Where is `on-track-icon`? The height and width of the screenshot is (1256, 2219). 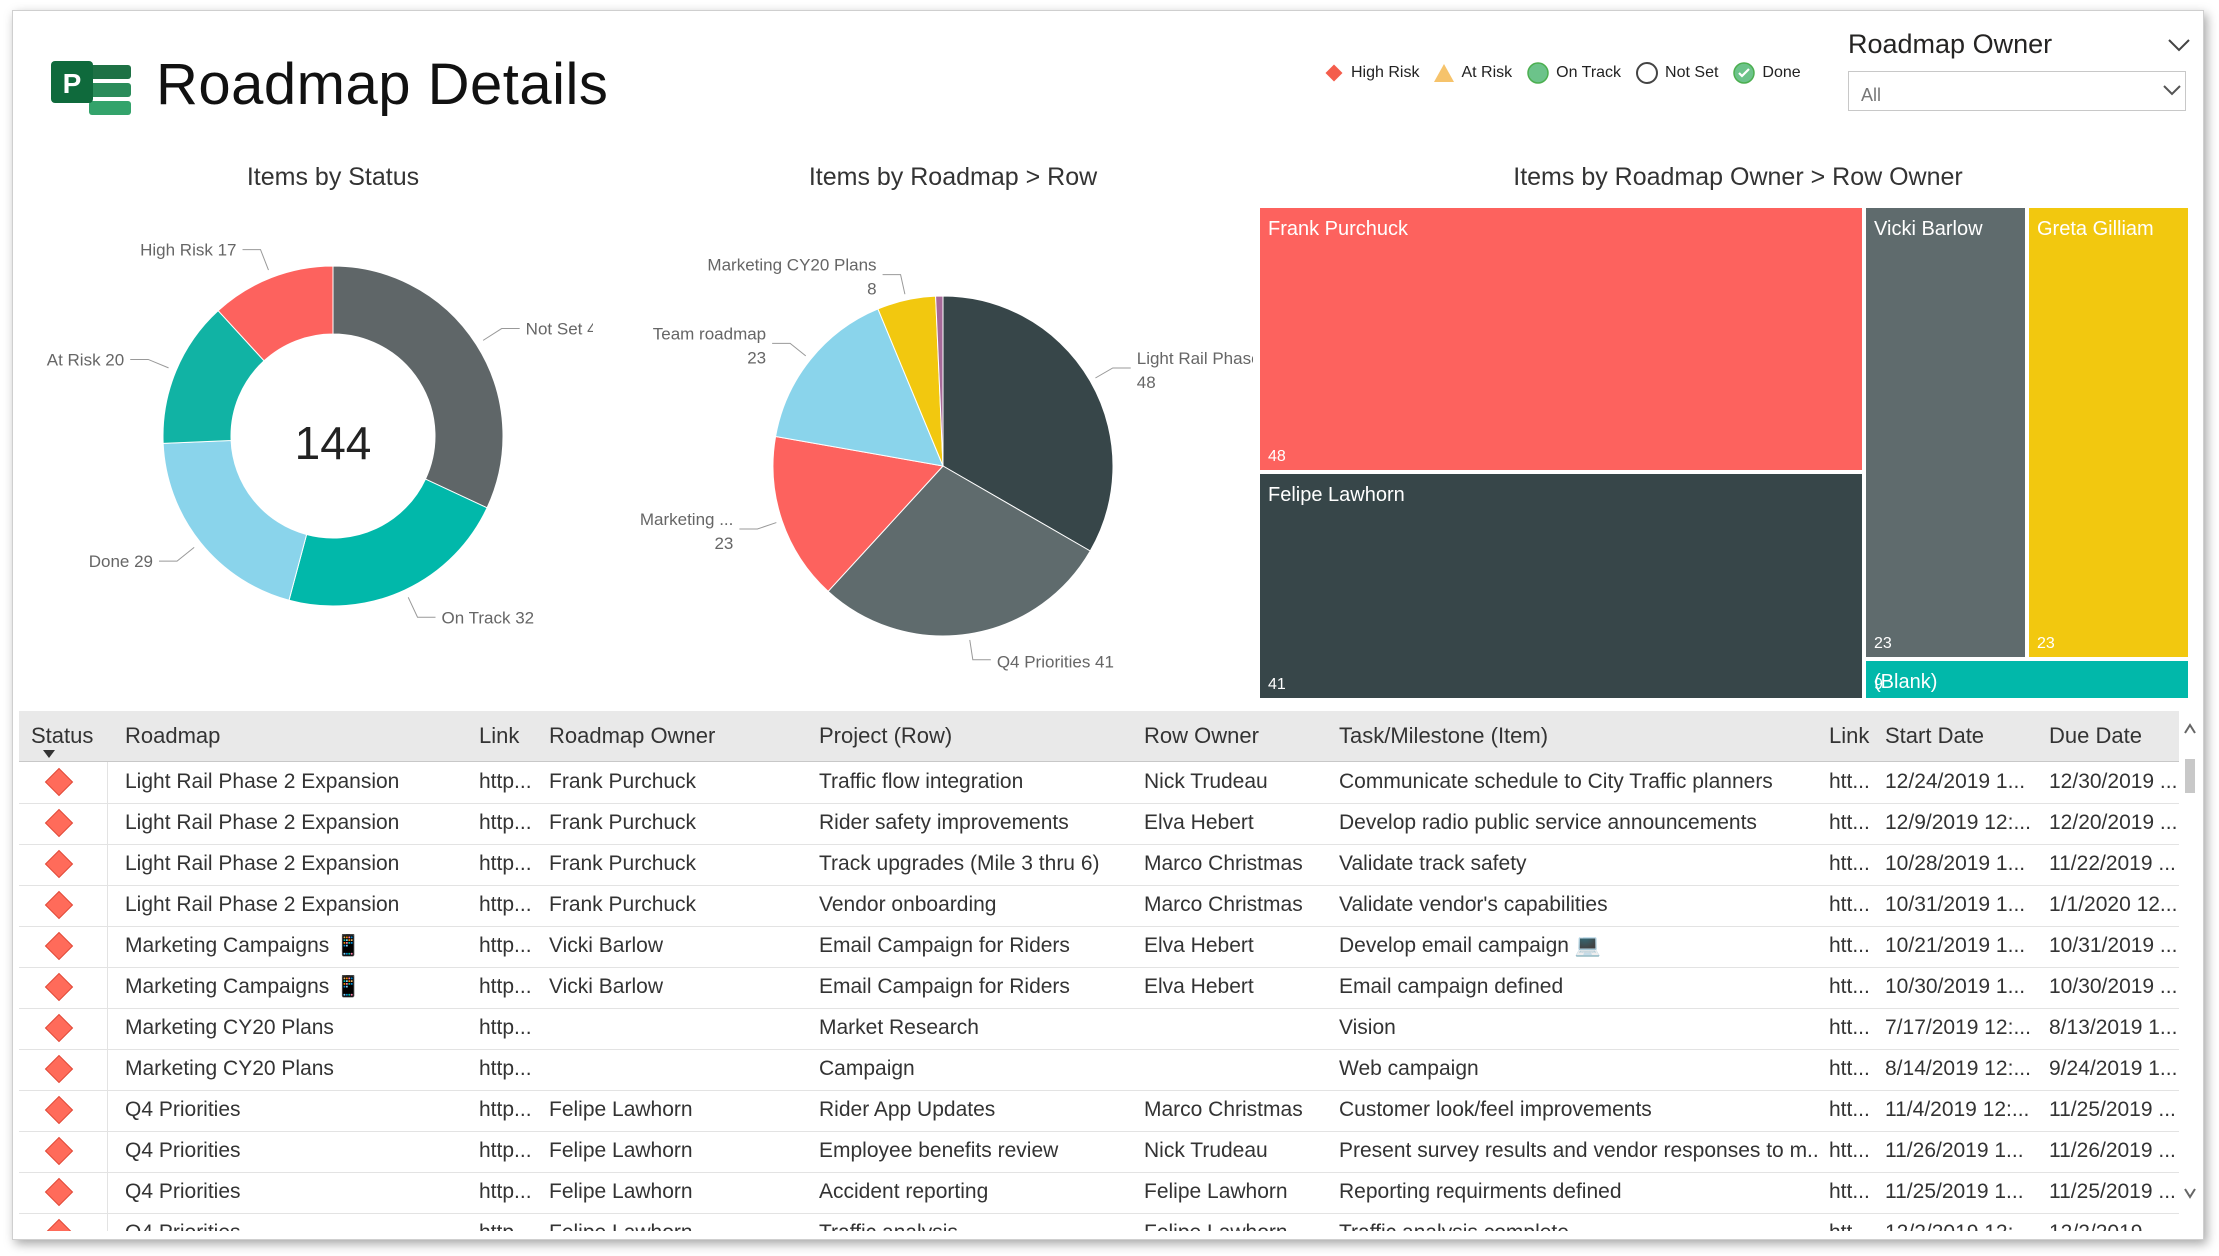 on-track-icon is located at coordinates (1538, 73).